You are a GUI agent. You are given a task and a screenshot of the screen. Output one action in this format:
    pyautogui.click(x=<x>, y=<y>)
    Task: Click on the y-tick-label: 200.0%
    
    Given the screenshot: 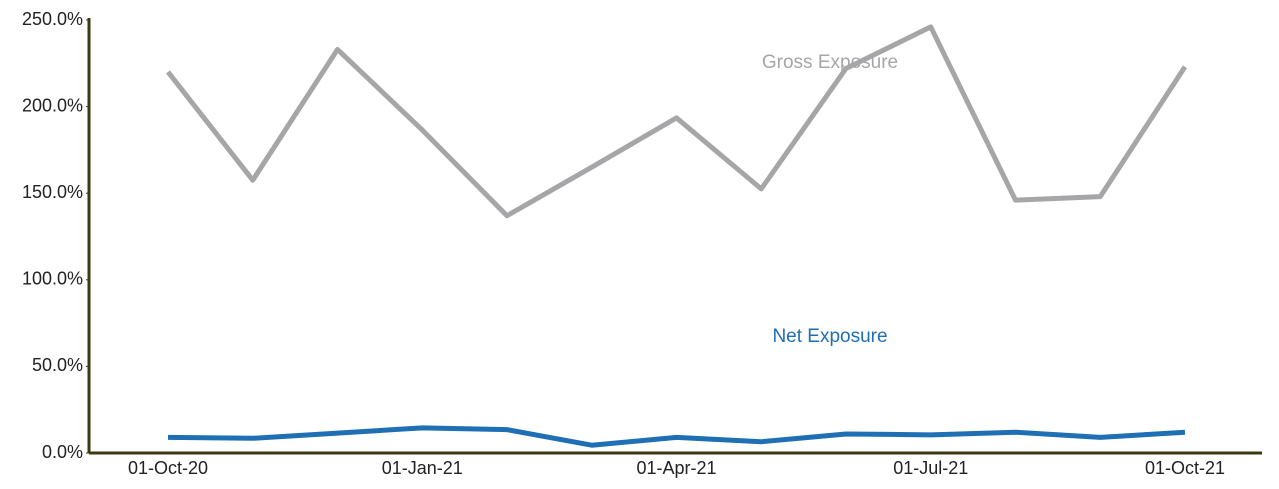 What is the action you would take?
    pyautogui.click(x=52, y=105)
    